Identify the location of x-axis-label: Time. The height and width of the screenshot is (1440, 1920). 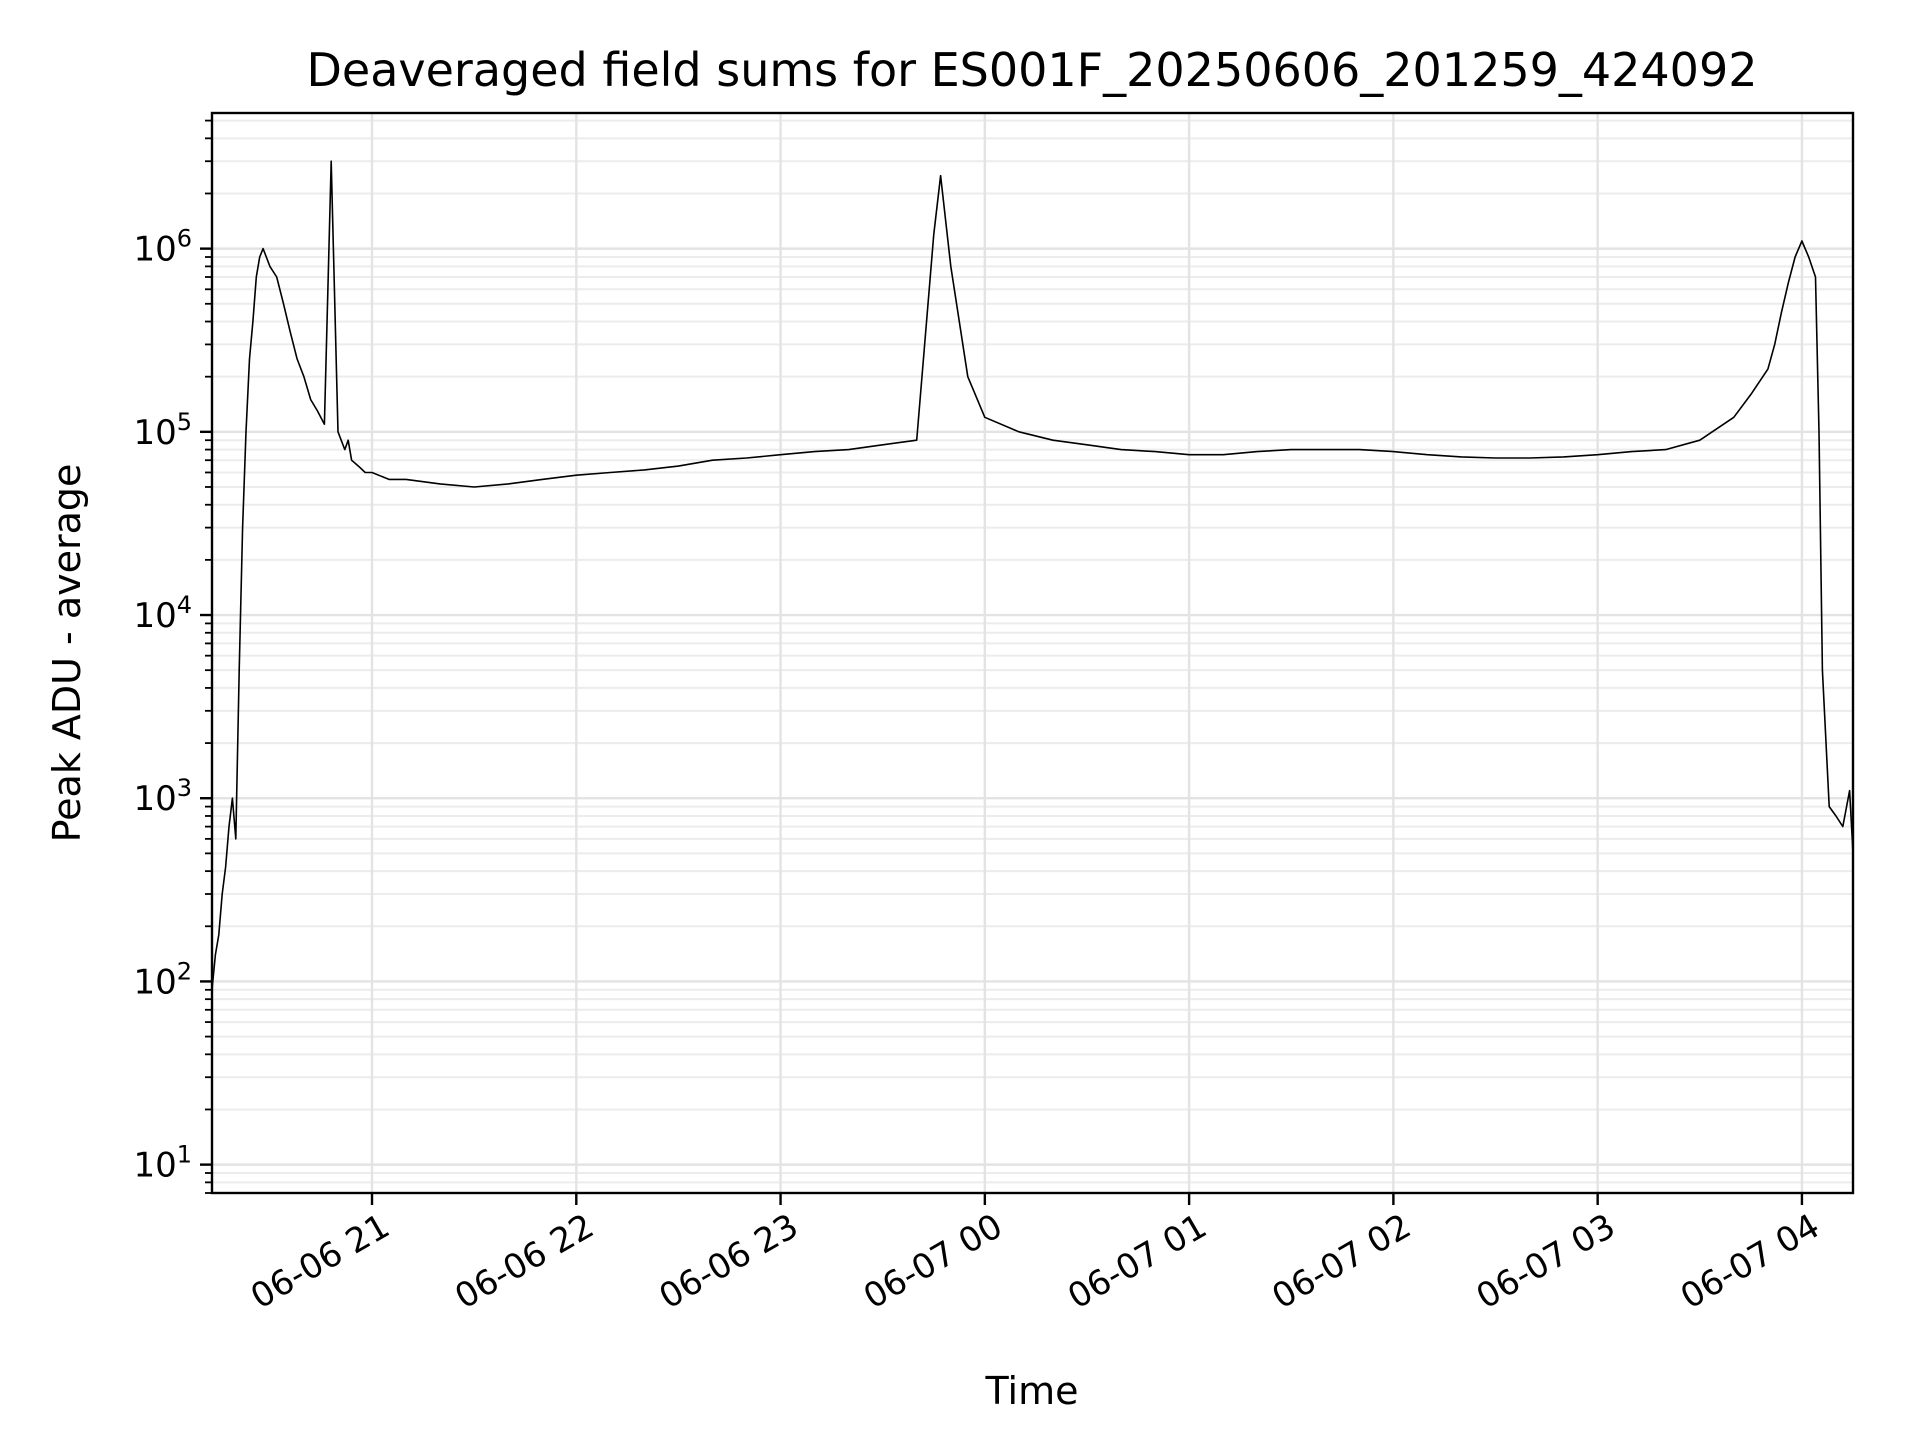
(1032, 1391).